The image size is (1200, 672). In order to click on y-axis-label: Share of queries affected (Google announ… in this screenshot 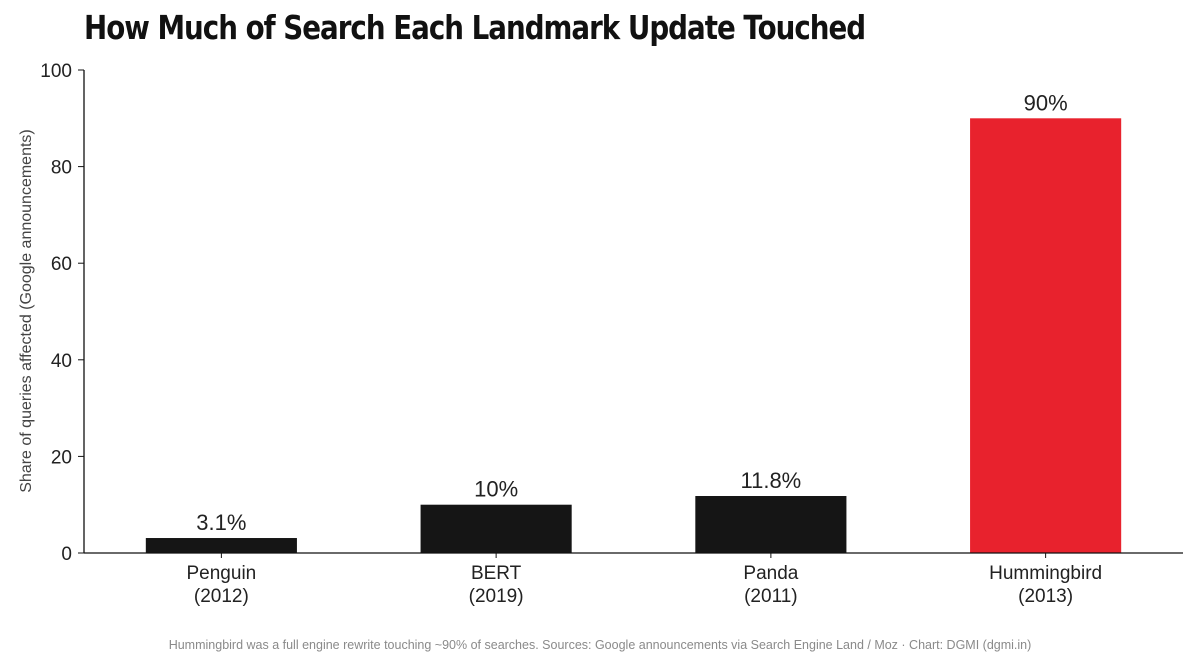, I will do `click(26, 311)`.